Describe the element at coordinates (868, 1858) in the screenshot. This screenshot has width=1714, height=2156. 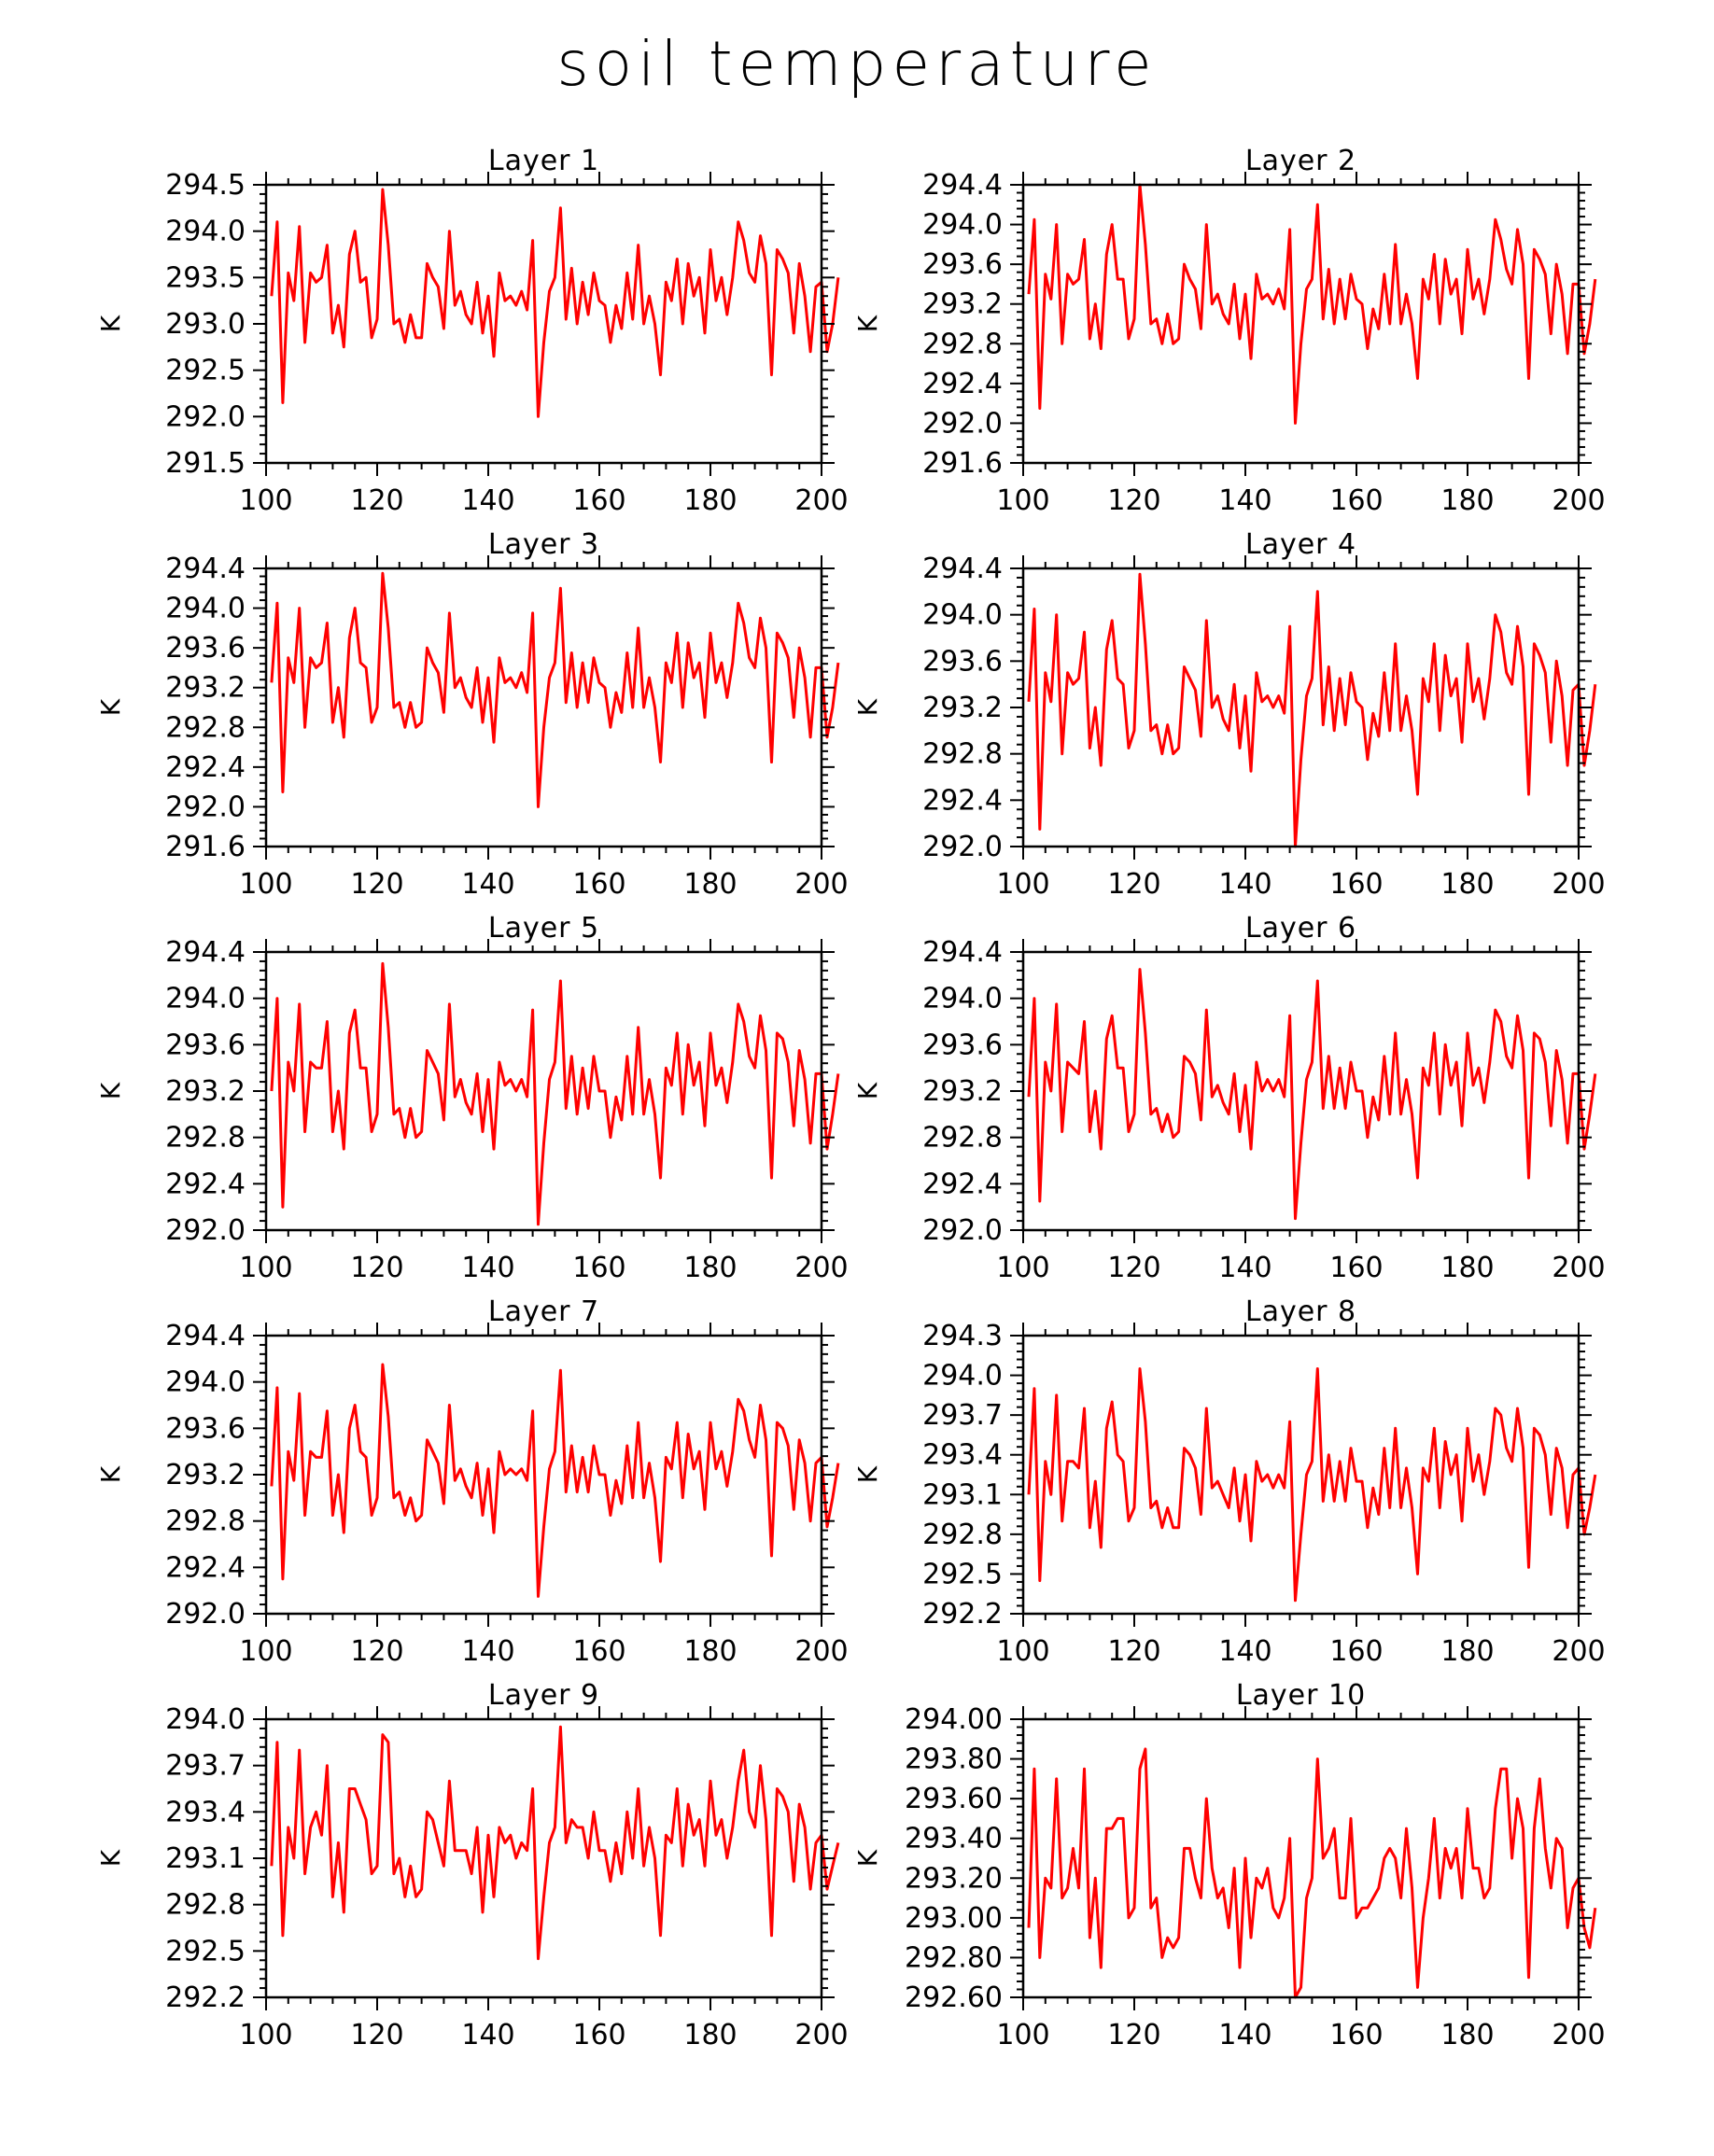
I see `y-axis-label-layer-10: K` at that location.